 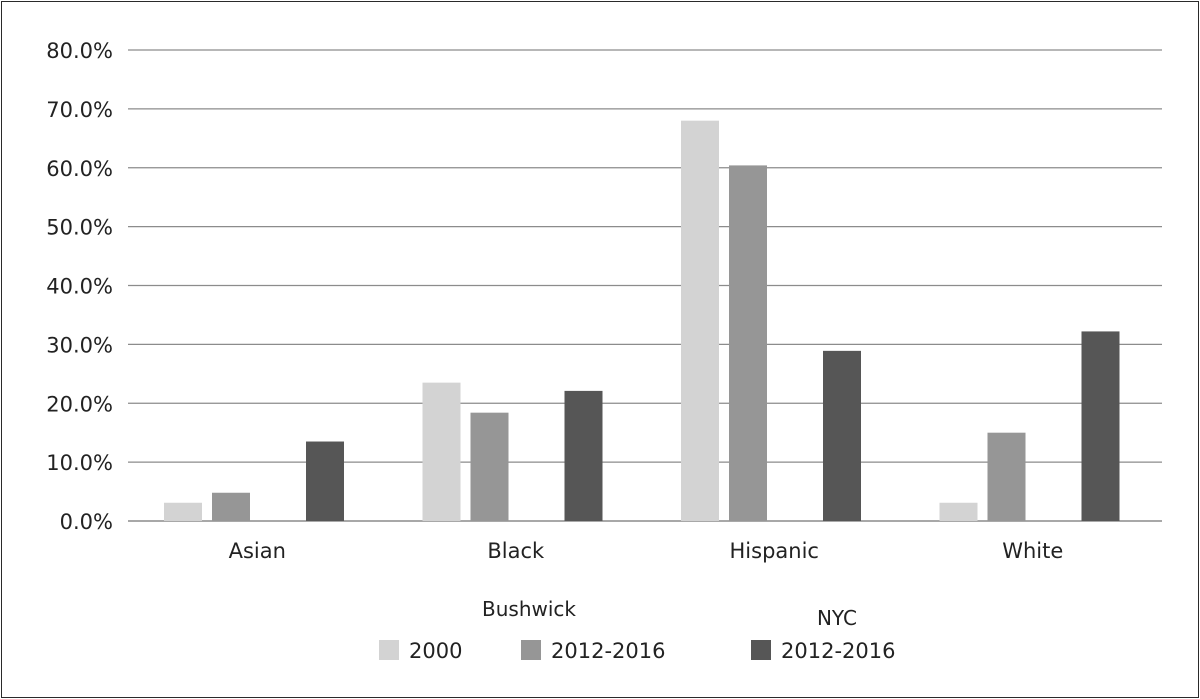 I want to click on y-tick-label: 0.0%, so click(x=86, y=522).